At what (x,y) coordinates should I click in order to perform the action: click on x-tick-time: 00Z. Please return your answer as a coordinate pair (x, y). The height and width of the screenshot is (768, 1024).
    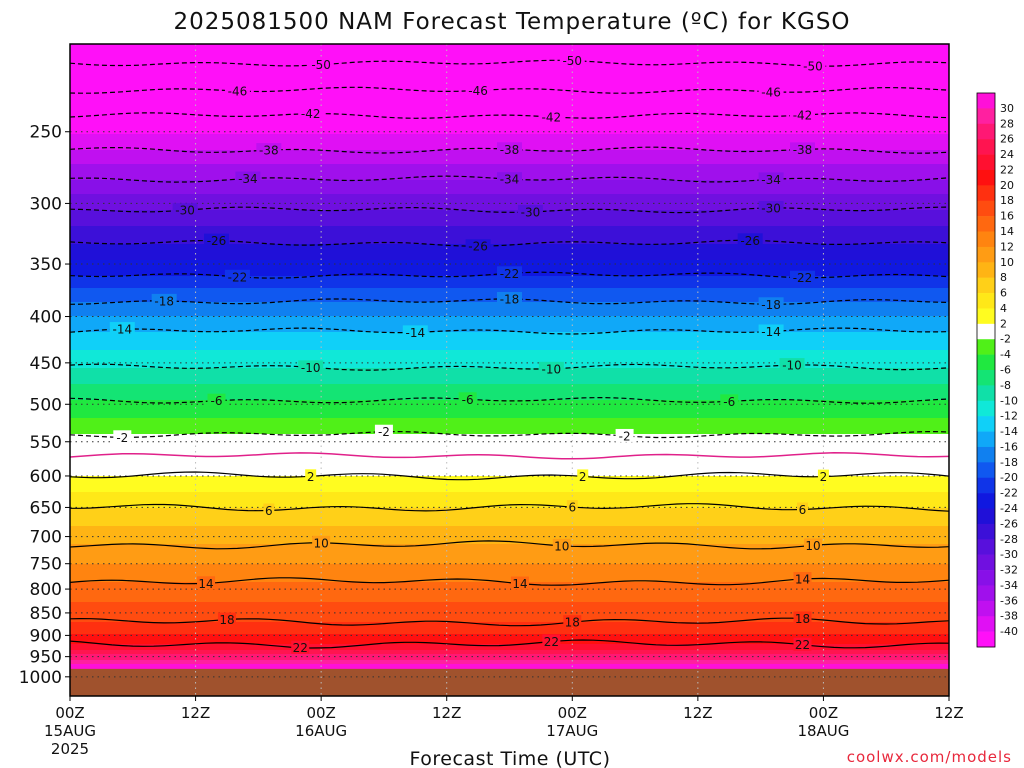
    Looking at the image, I should click on (69, 713).